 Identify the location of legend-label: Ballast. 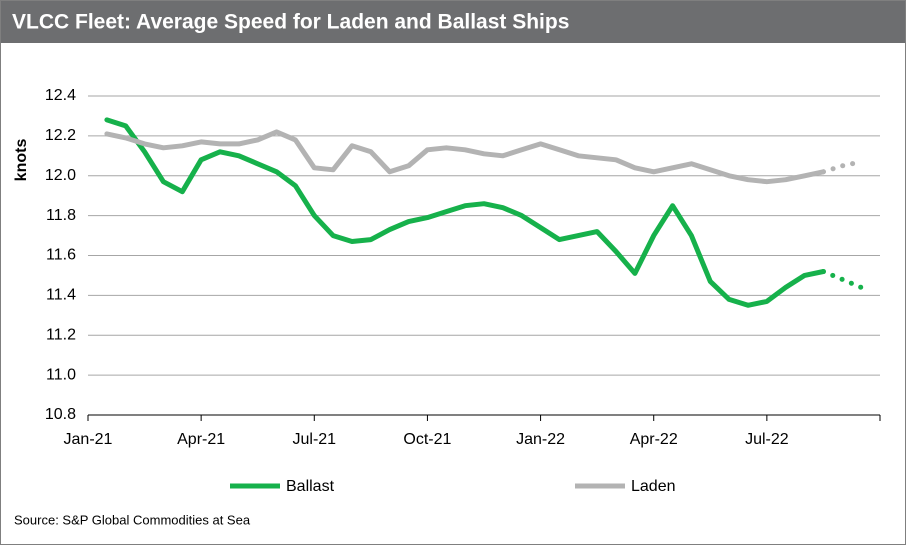
(310, 486).